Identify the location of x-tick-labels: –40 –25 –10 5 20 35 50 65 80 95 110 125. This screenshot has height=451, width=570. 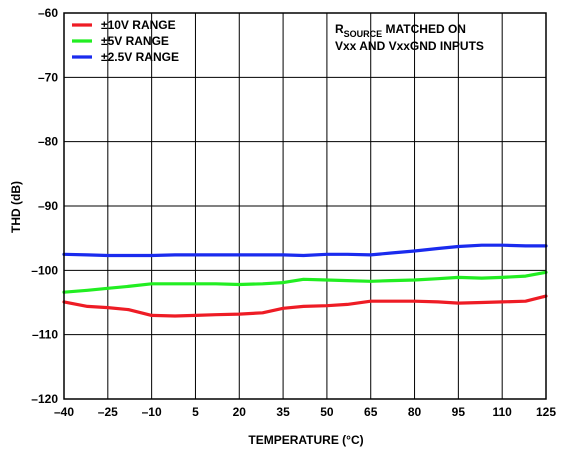
(305, 412).